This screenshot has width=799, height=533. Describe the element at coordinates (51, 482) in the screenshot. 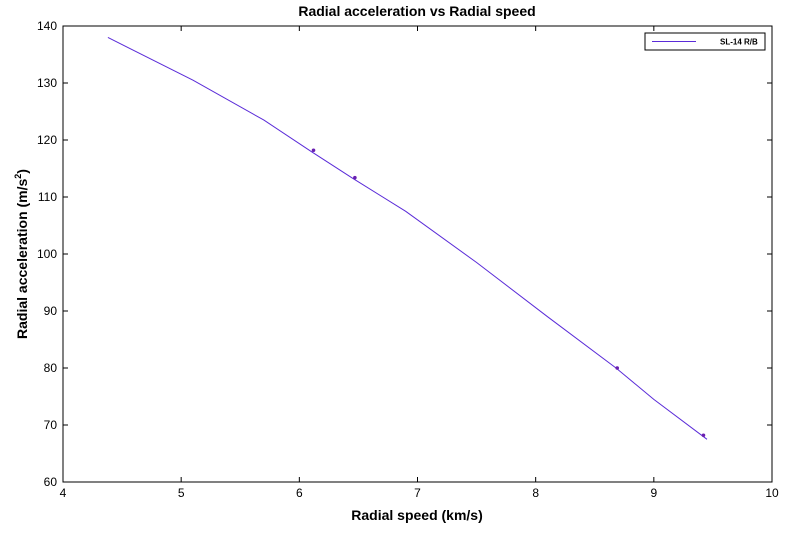

I see `y-tick-label: 60` at that location.